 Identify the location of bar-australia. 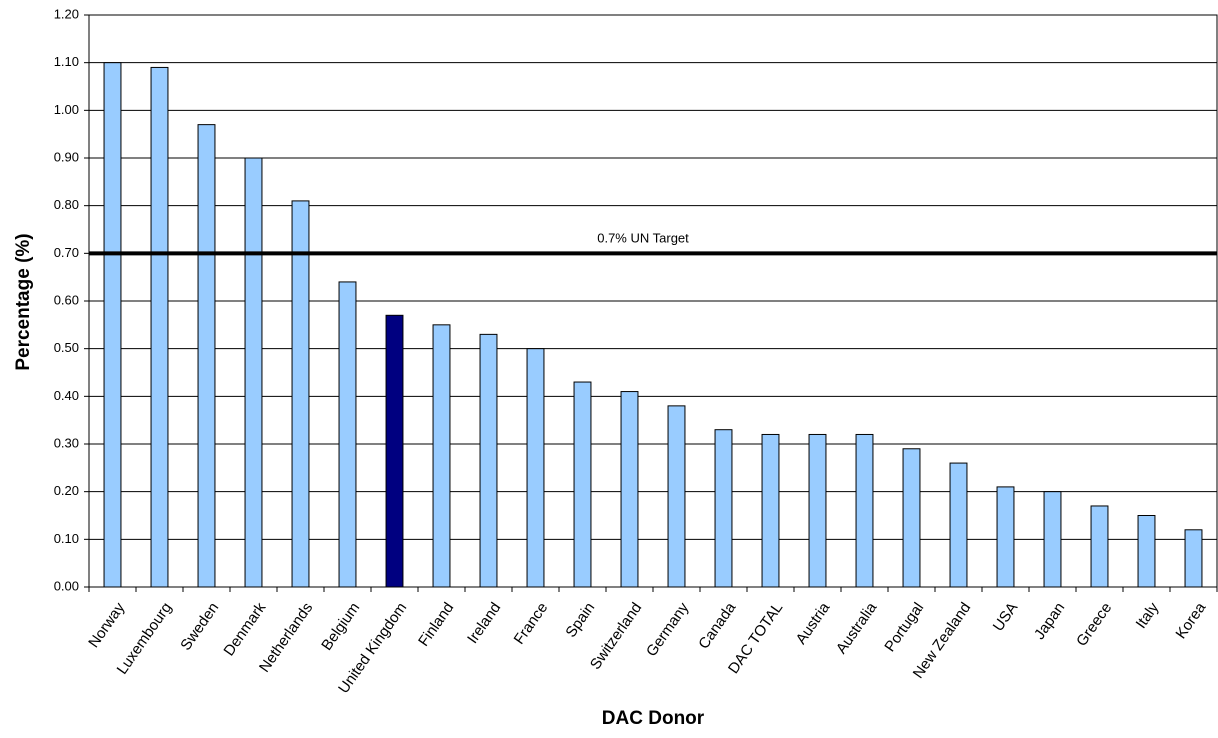
(864, 510).